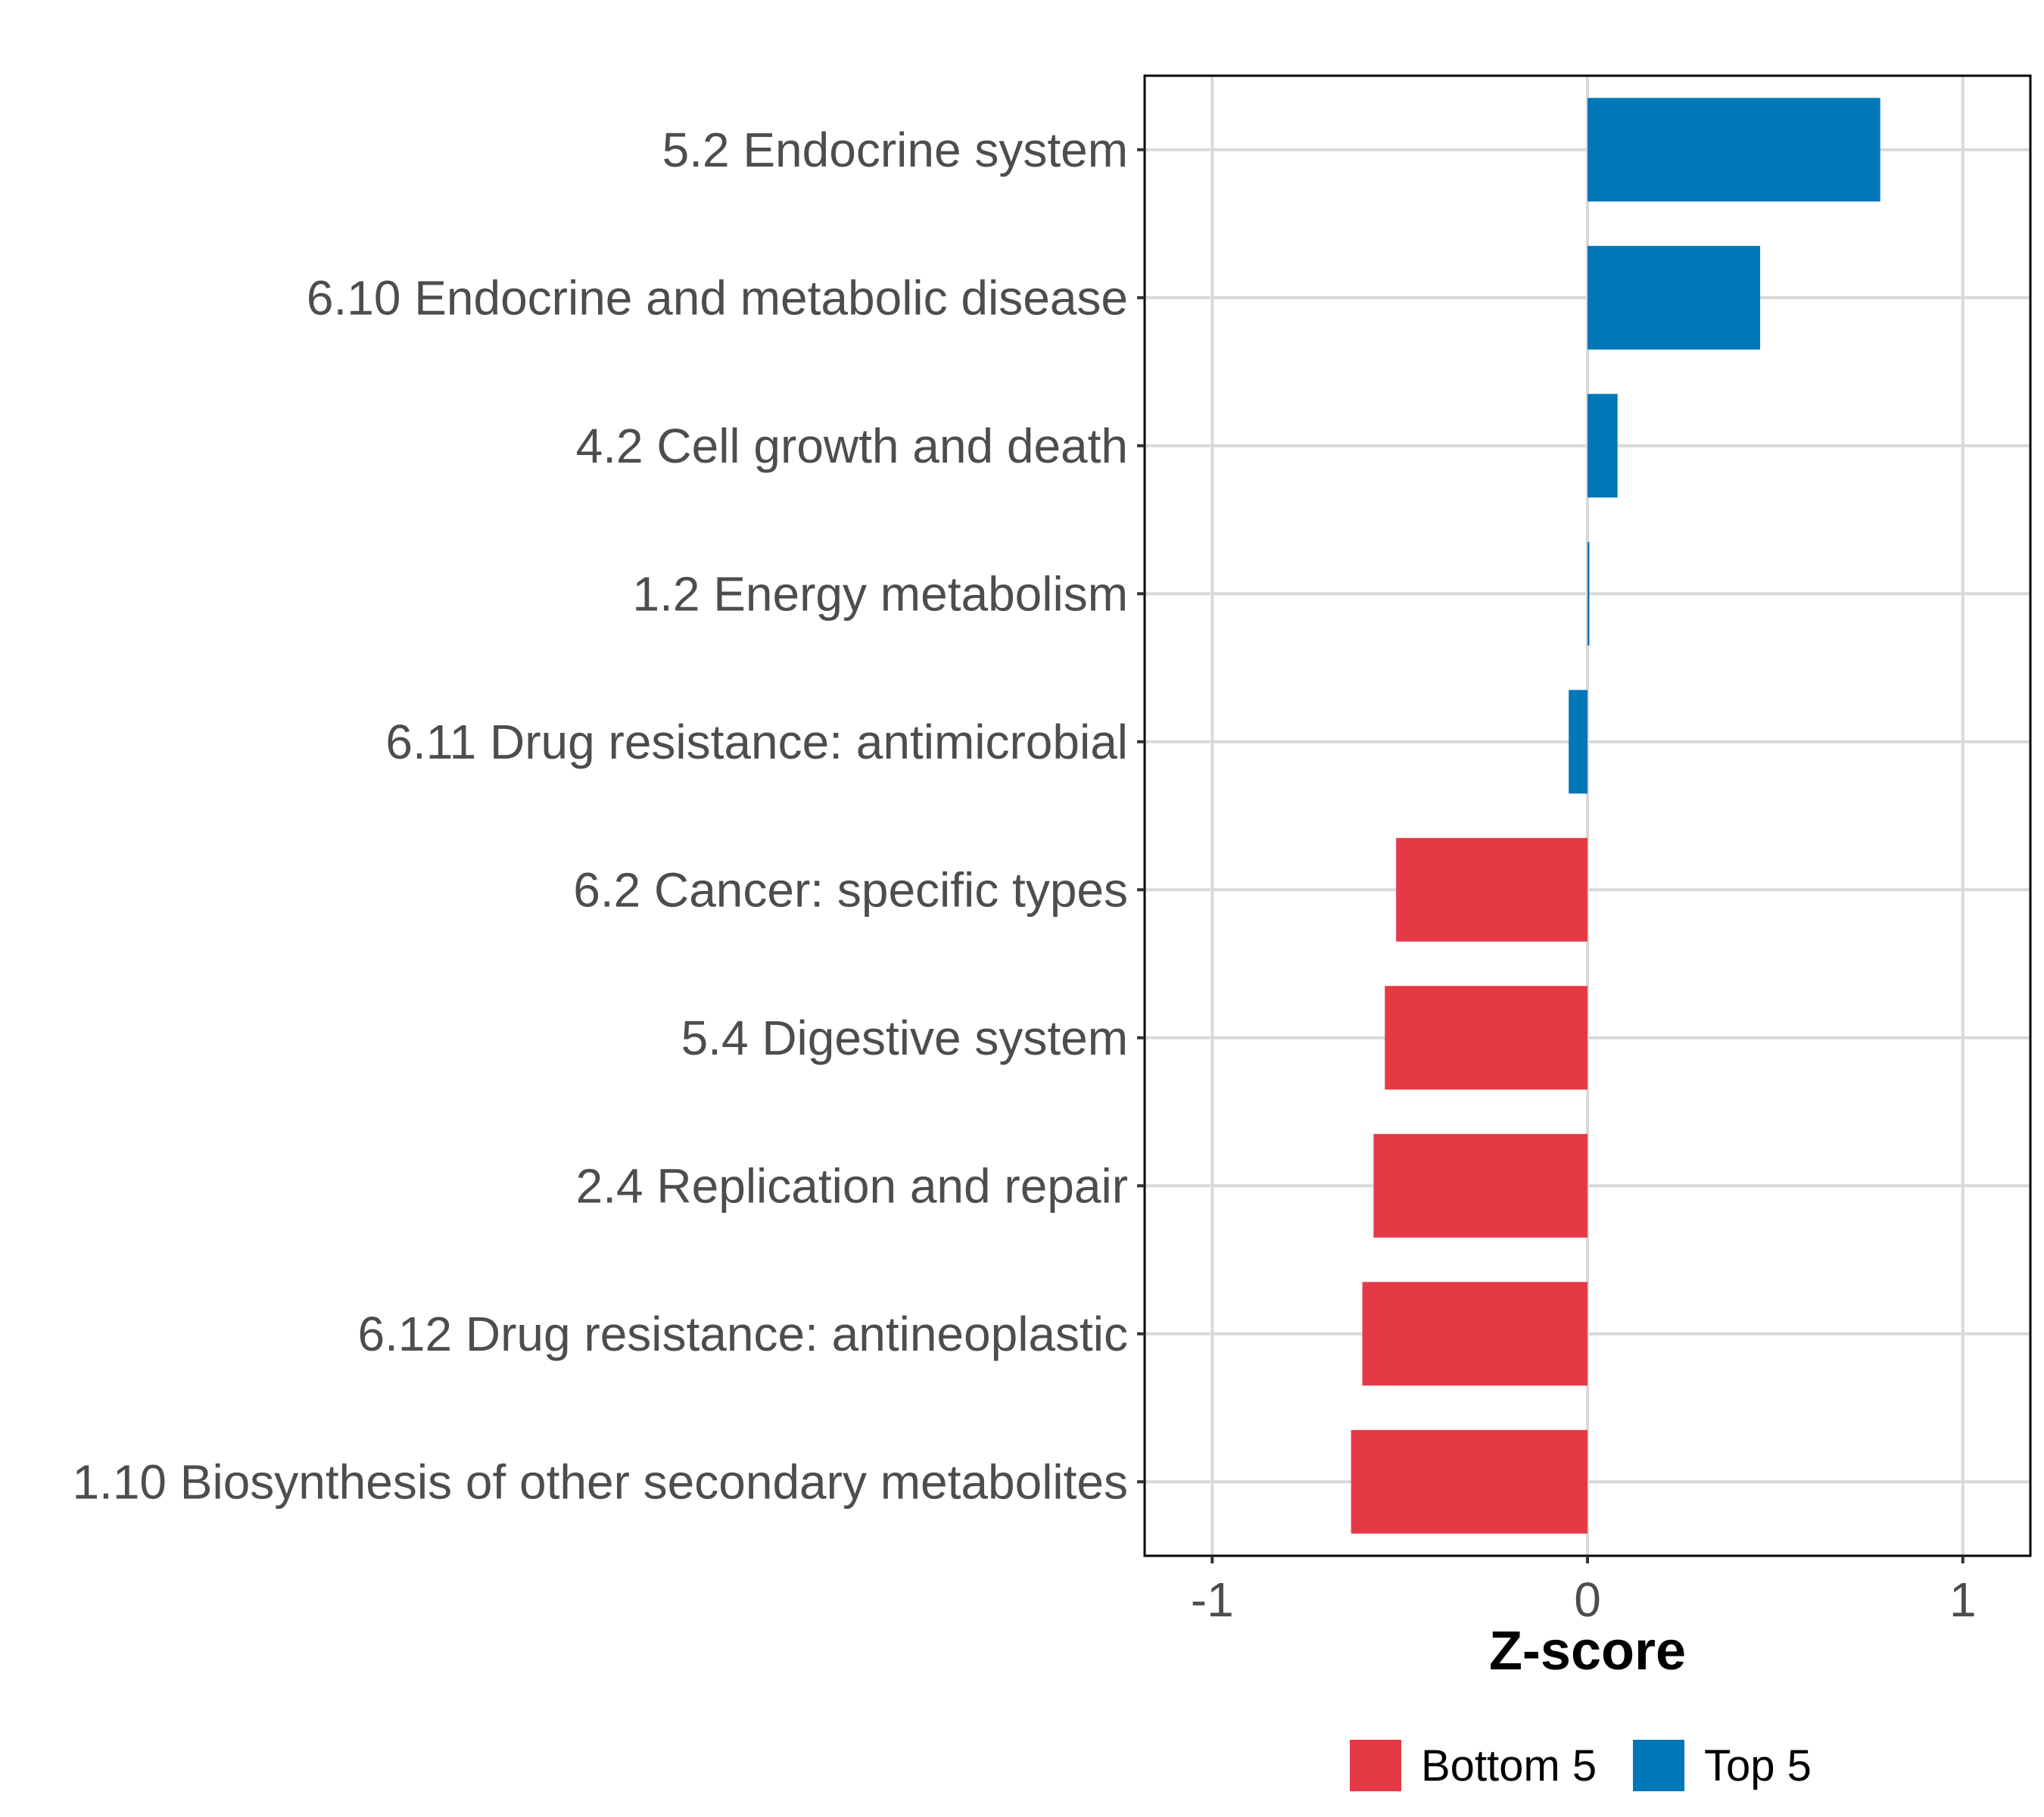 The image size is (2044, 1817). Describe the element at coordinates (756, 742) in the screenshot. I see `category-label: 6.11 Drug resistance: antimicrobial` at that location.